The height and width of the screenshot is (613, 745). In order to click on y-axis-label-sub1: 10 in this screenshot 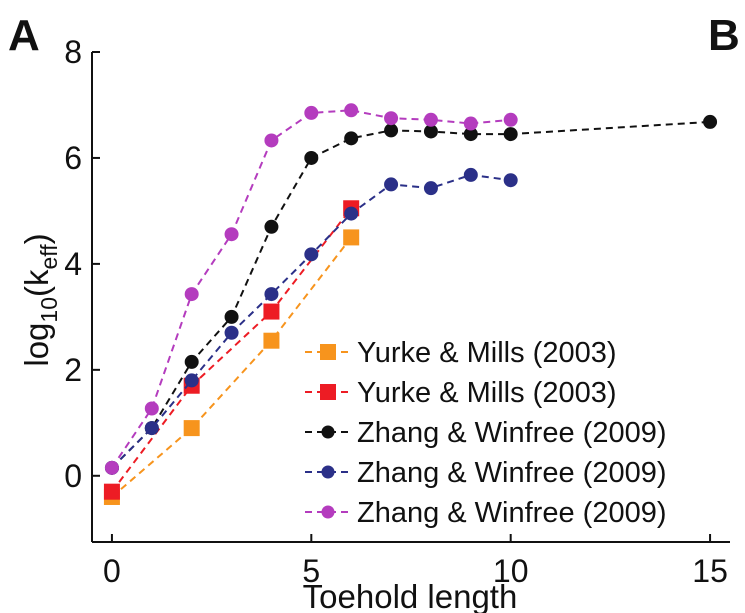, I will do `click(49, 310)`.